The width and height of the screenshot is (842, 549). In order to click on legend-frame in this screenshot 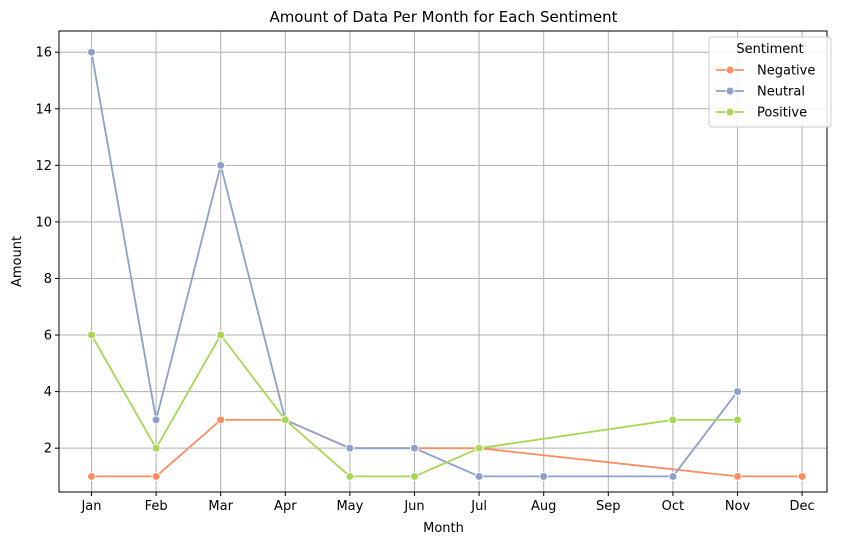, I will do `click(770, 82)`.